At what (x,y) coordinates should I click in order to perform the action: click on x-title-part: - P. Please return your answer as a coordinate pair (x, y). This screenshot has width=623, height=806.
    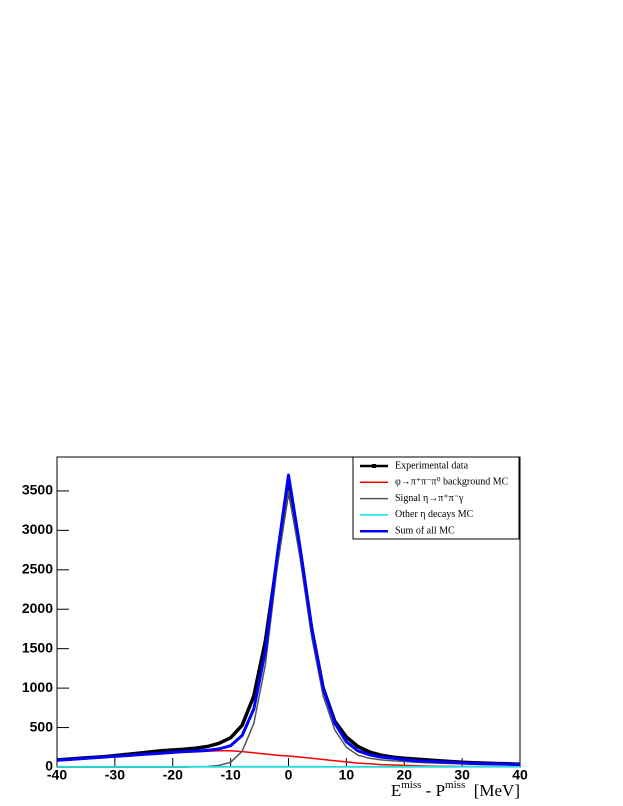
    Looking at the image, I should click on (433, 790).